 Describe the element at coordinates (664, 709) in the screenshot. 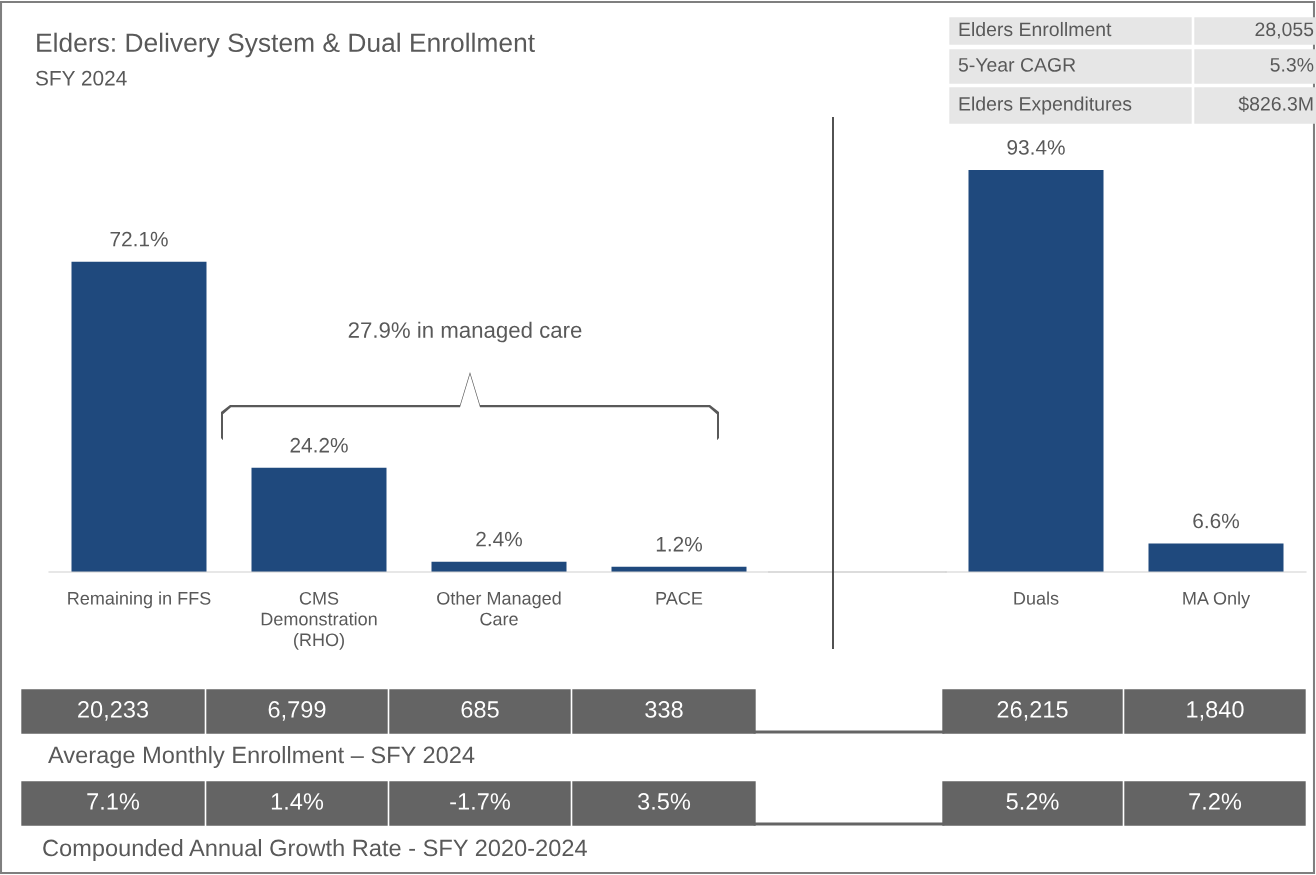

I see `text: 338` at that location.